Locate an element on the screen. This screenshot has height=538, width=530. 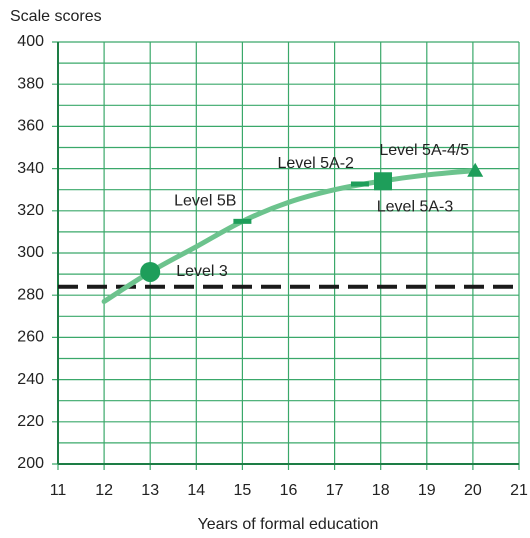
x-tick-label: 17 is located at coordinates (335, 490).